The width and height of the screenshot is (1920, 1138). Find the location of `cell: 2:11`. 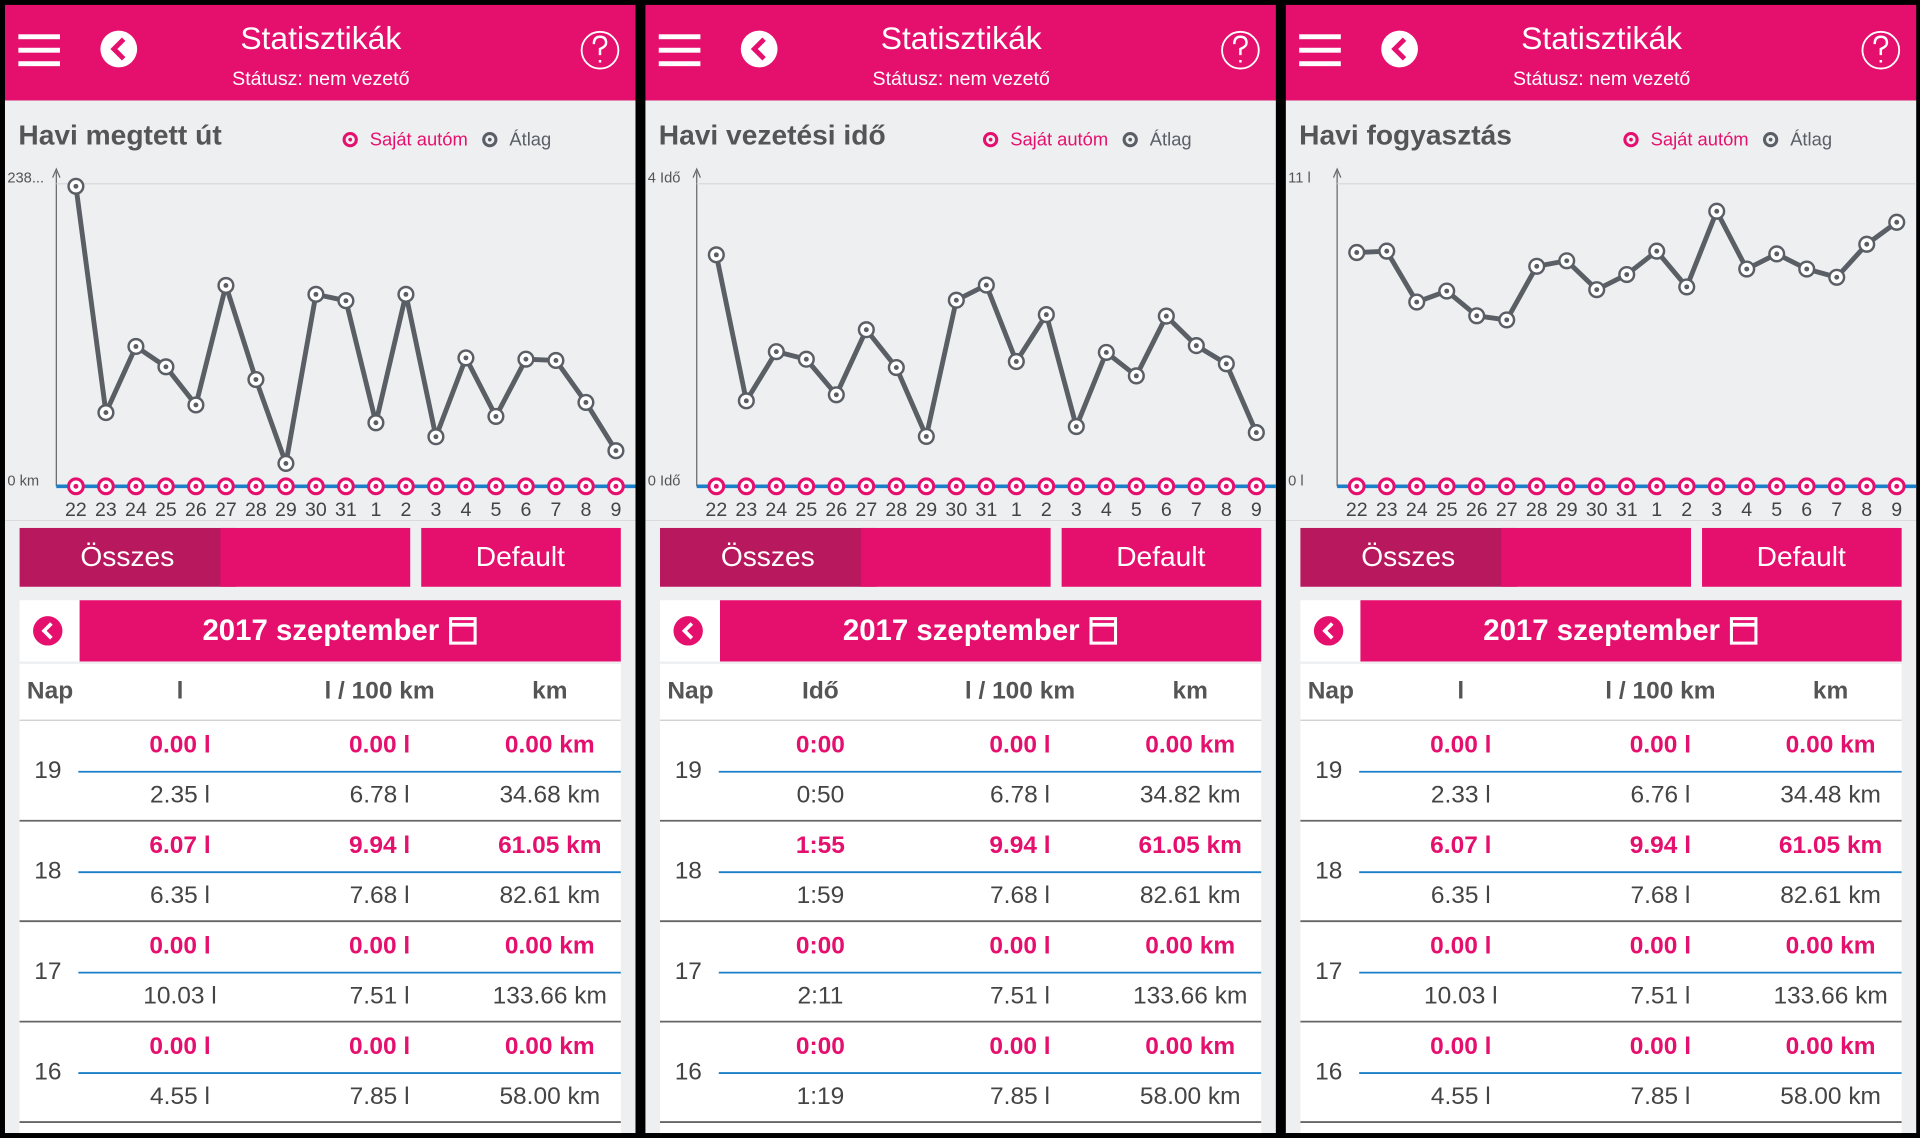

cell: 2:11 is located at coordinates (820, 996).